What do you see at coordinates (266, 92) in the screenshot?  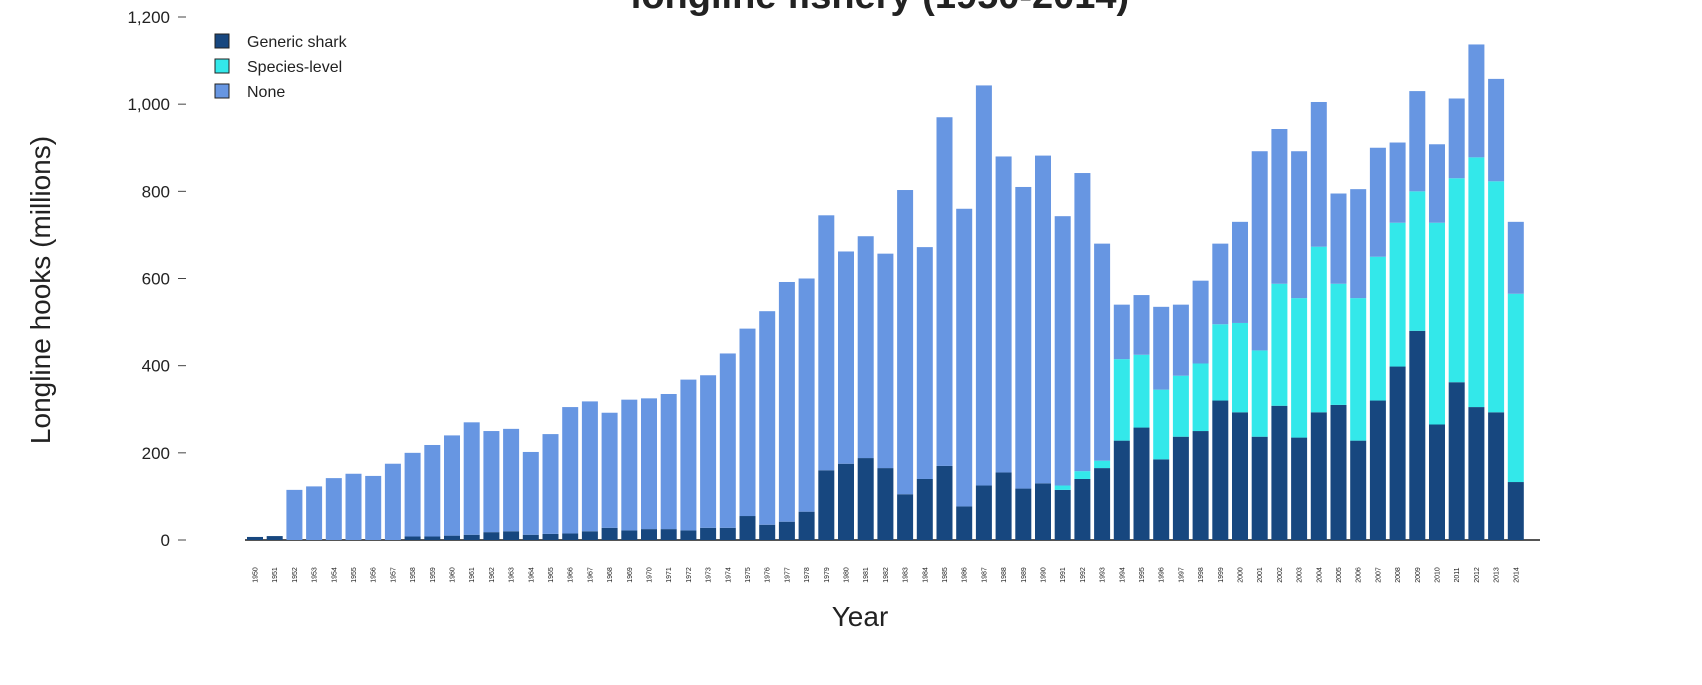 I see `legend-label: None` at bounding box center [266, 92].